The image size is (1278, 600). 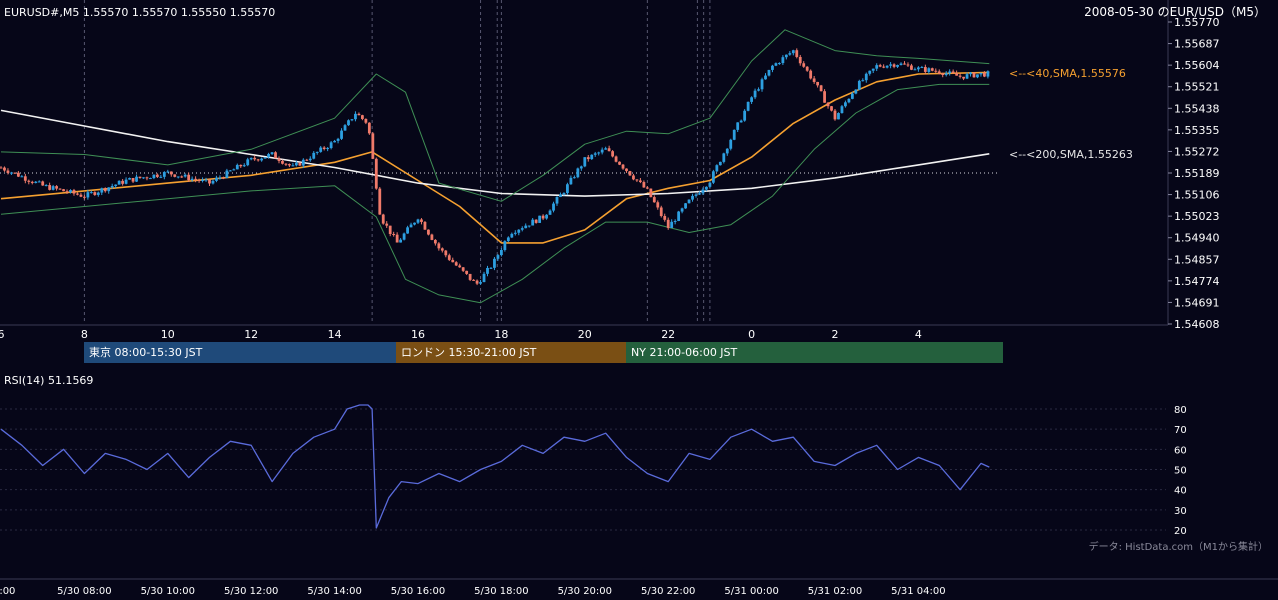 I want to click on time-tick-label: 5/30 16:00, so click(x=418, y=591).